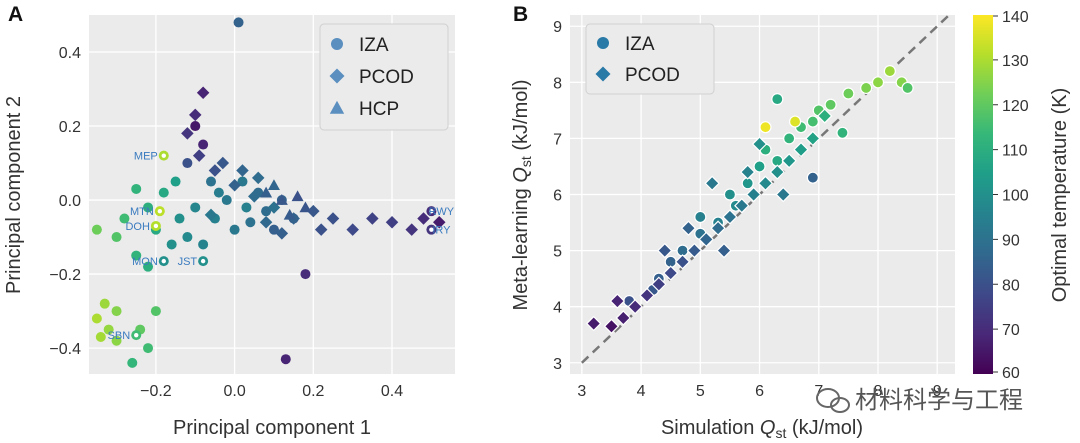 The width and height of the screenshot is (1080, 443). Describe the element at coordinates (557, 196) in the screenshot. I see `panel-b-yticks: 3 4 5 6 7 8 9` at that location.